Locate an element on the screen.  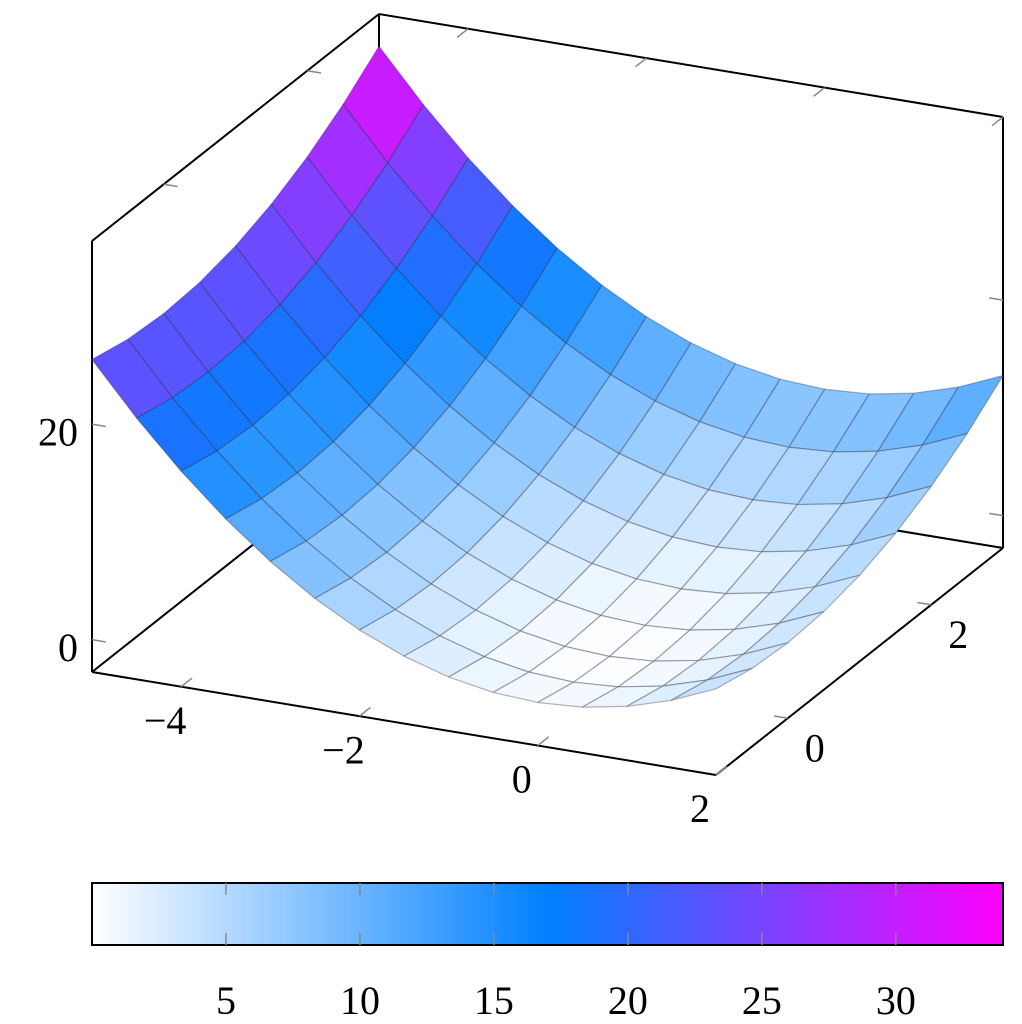
colorbar-tick-label: 10 is located at coordinates (360, 1000).